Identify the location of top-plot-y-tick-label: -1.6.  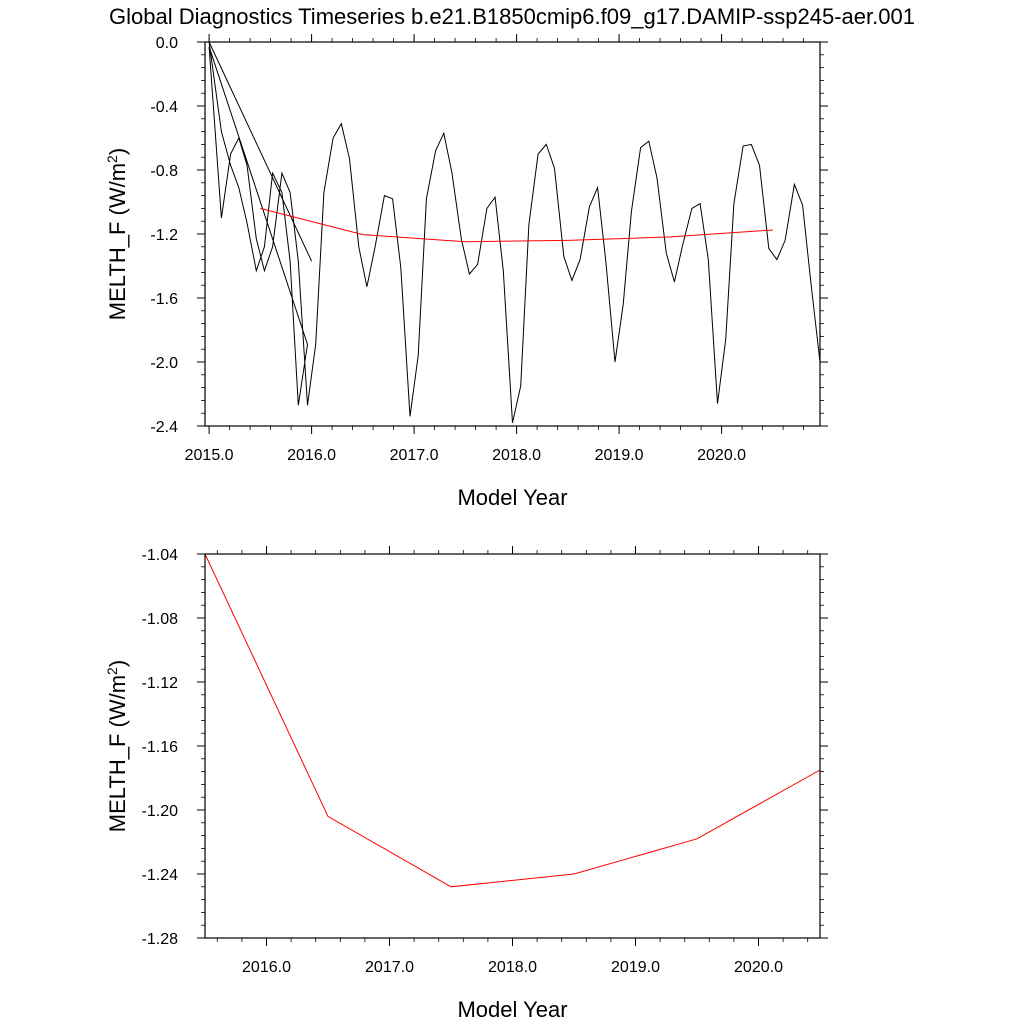
(164, 299).